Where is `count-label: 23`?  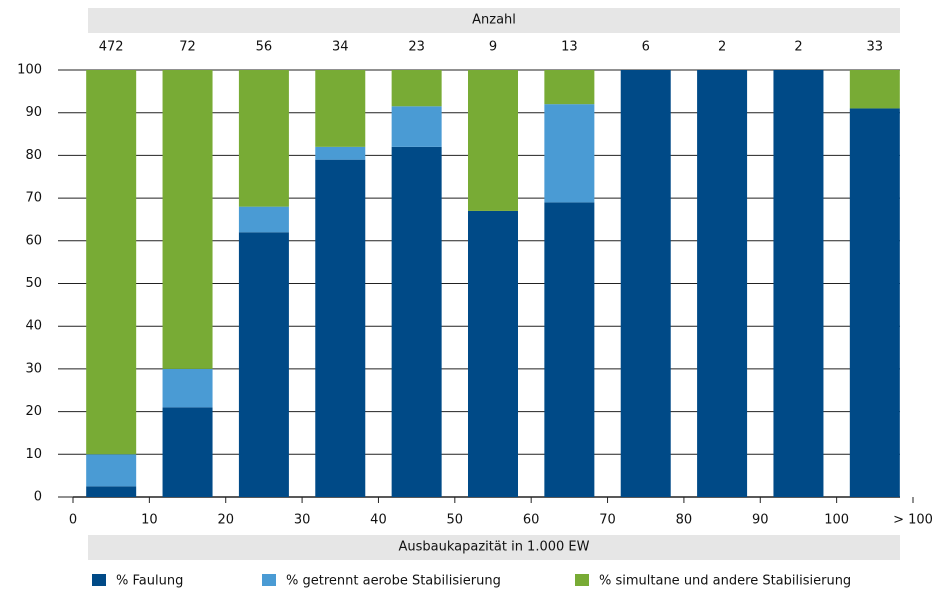 count-label: 23 is located at coordinates (416, 47).